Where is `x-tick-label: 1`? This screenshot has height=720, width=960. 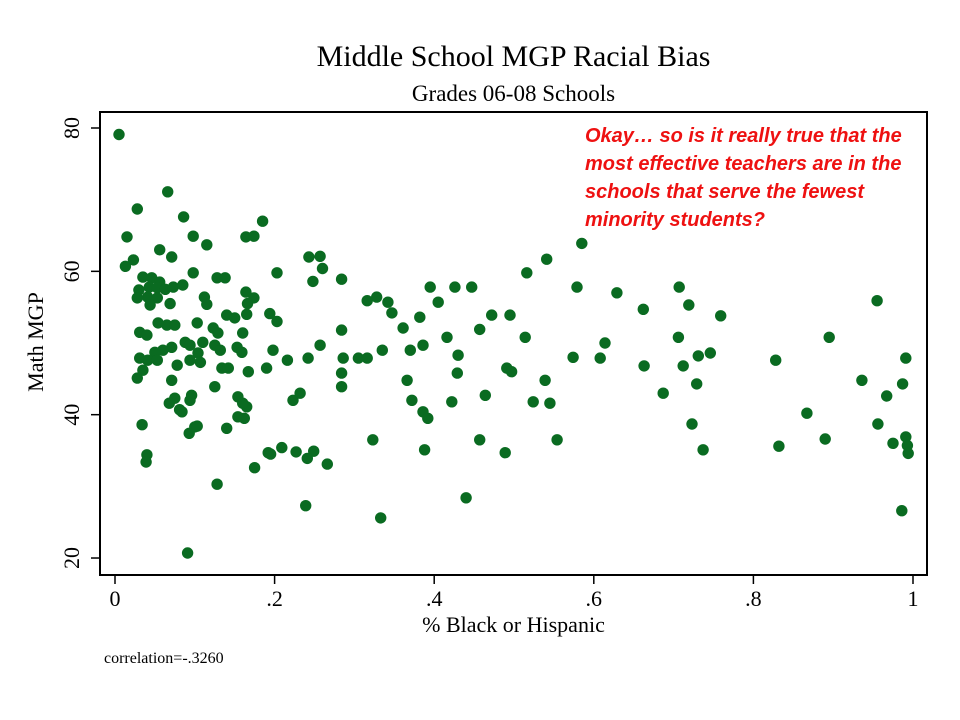 x-tick-label: 1 is located at coordinates (913, 598).